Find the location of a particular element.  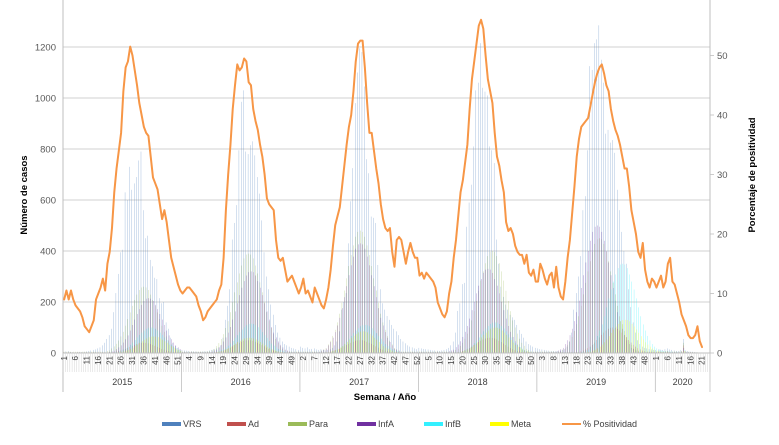

x-tick-label: 39 is located at coordinates (269, 359).